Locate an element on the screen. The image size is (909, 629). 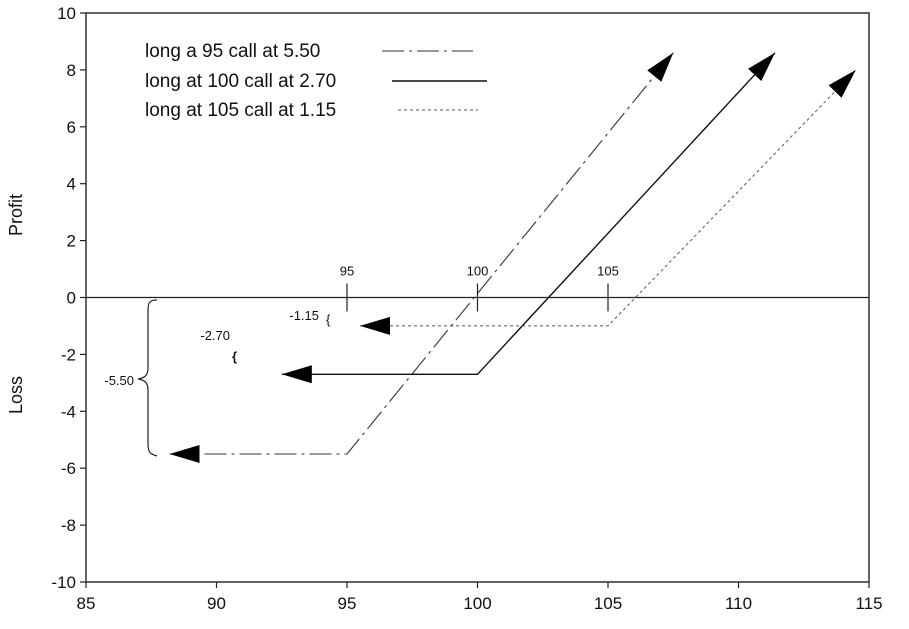
y-tick-label: 6 is located at coordinates (71, 127).